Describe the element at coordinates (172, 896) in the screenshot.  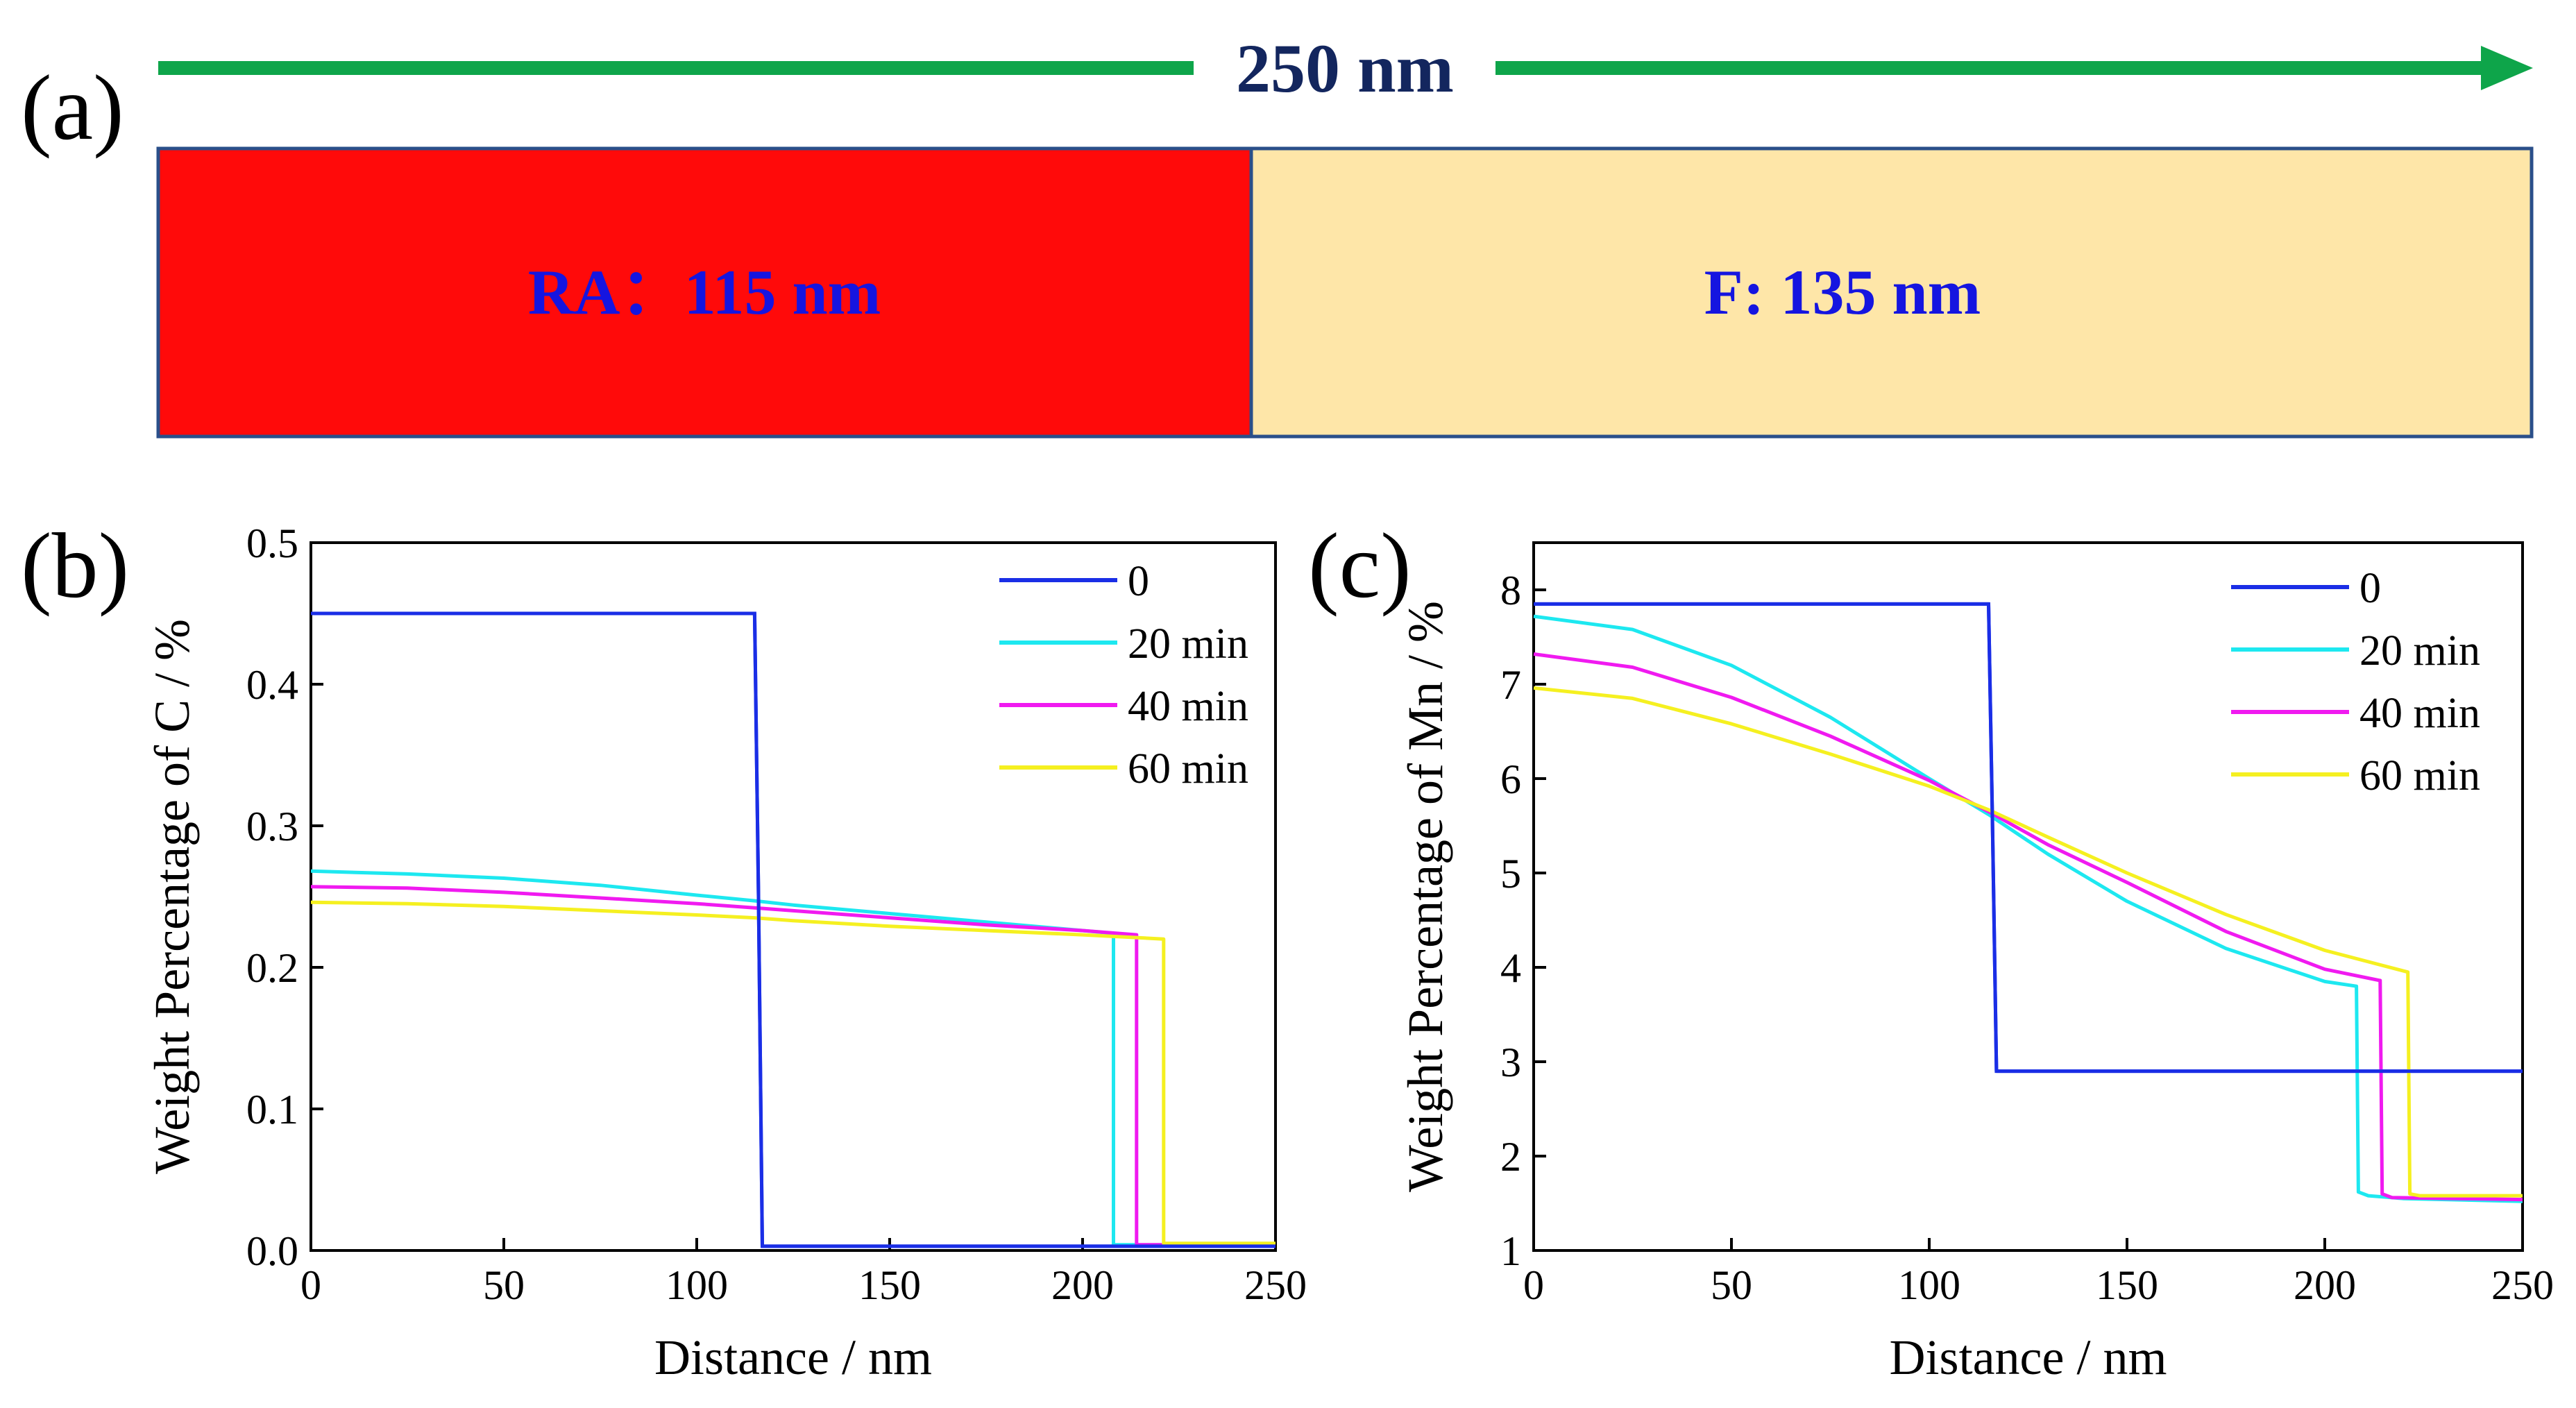
I see `y-axis-label: Weight Percentage of C / %` at that location.